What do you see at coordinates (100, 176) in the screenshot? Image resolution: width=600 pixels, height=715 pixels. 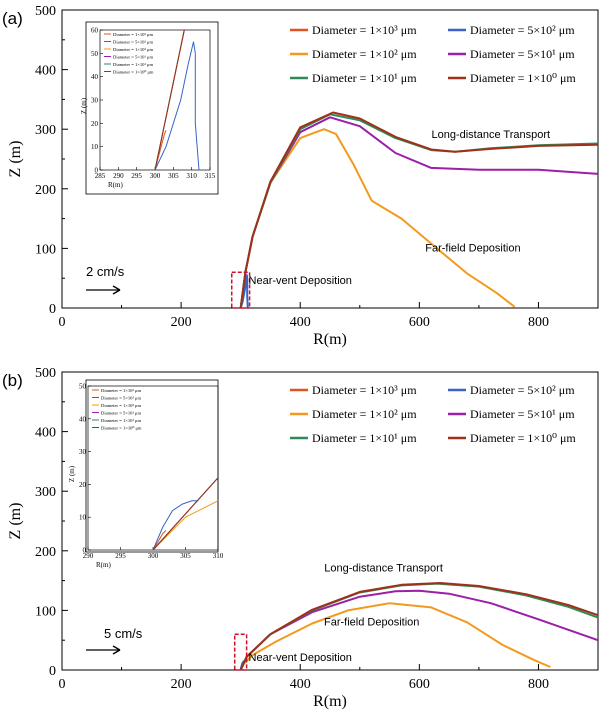 I see `inset-x-tick-label: 285` at bounding box center [100, 176].